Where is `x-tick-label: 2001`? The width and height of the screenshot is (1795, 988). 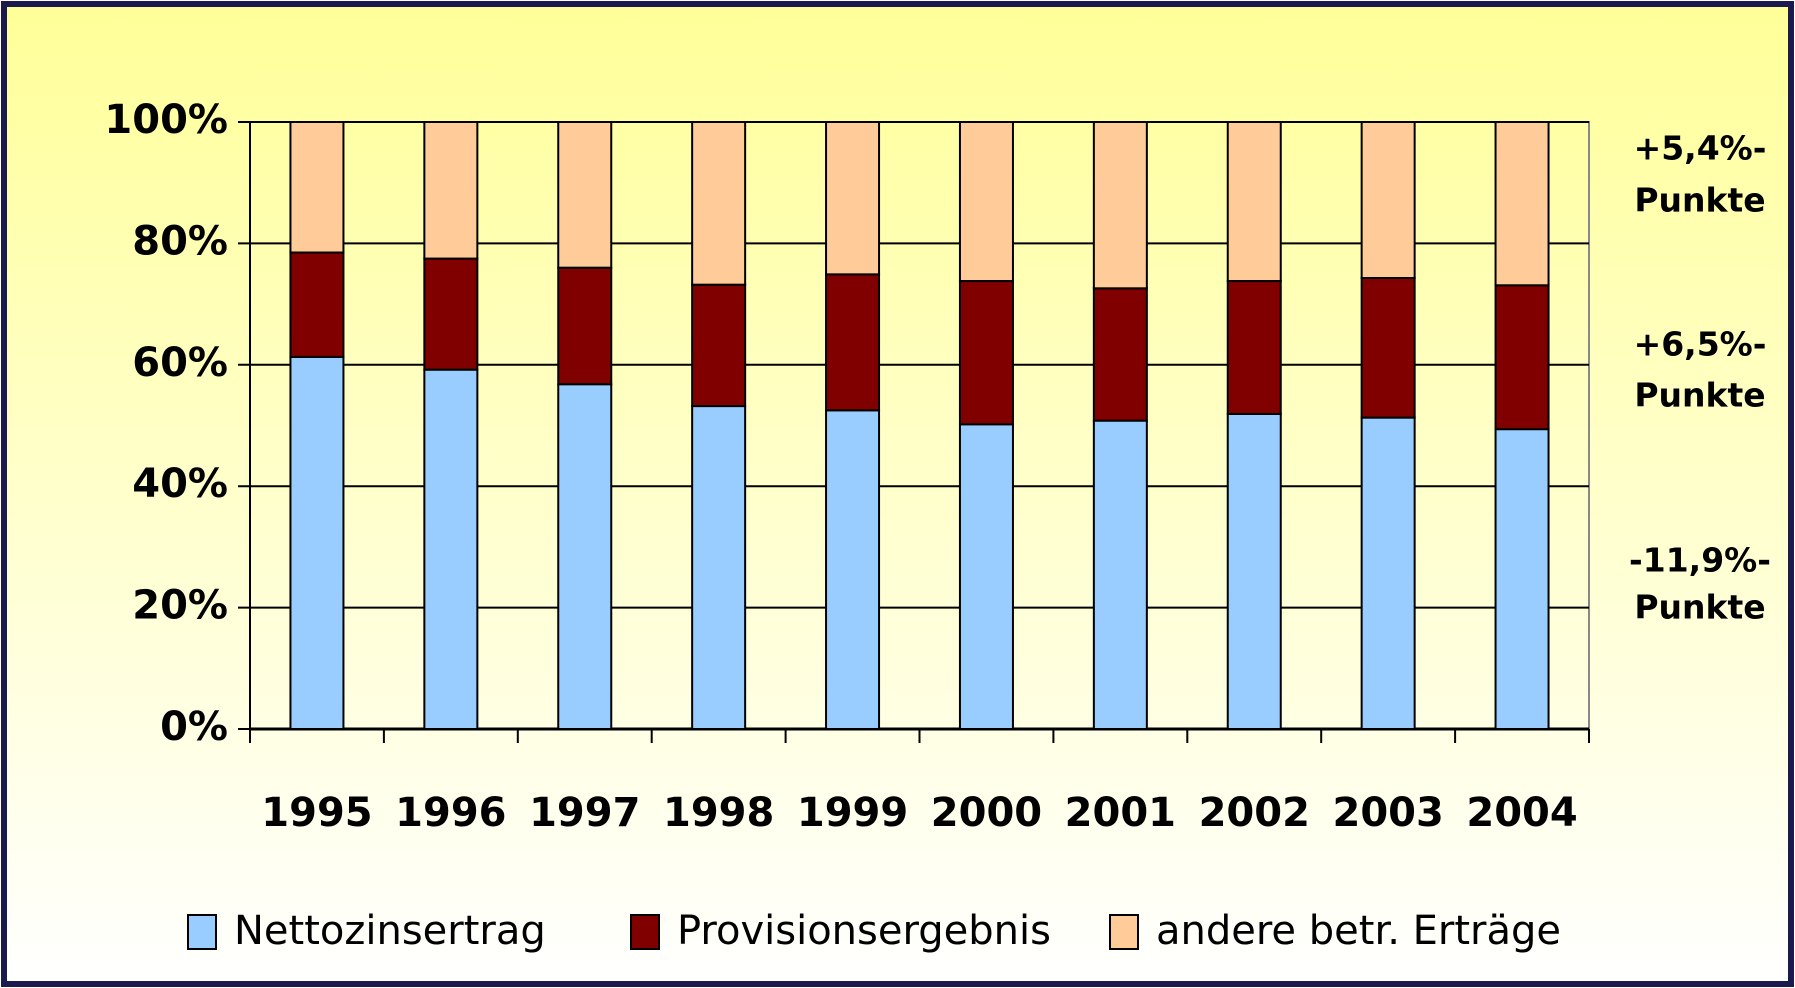 x-tick-label: 2001 is located at coordinates (1120, 813).